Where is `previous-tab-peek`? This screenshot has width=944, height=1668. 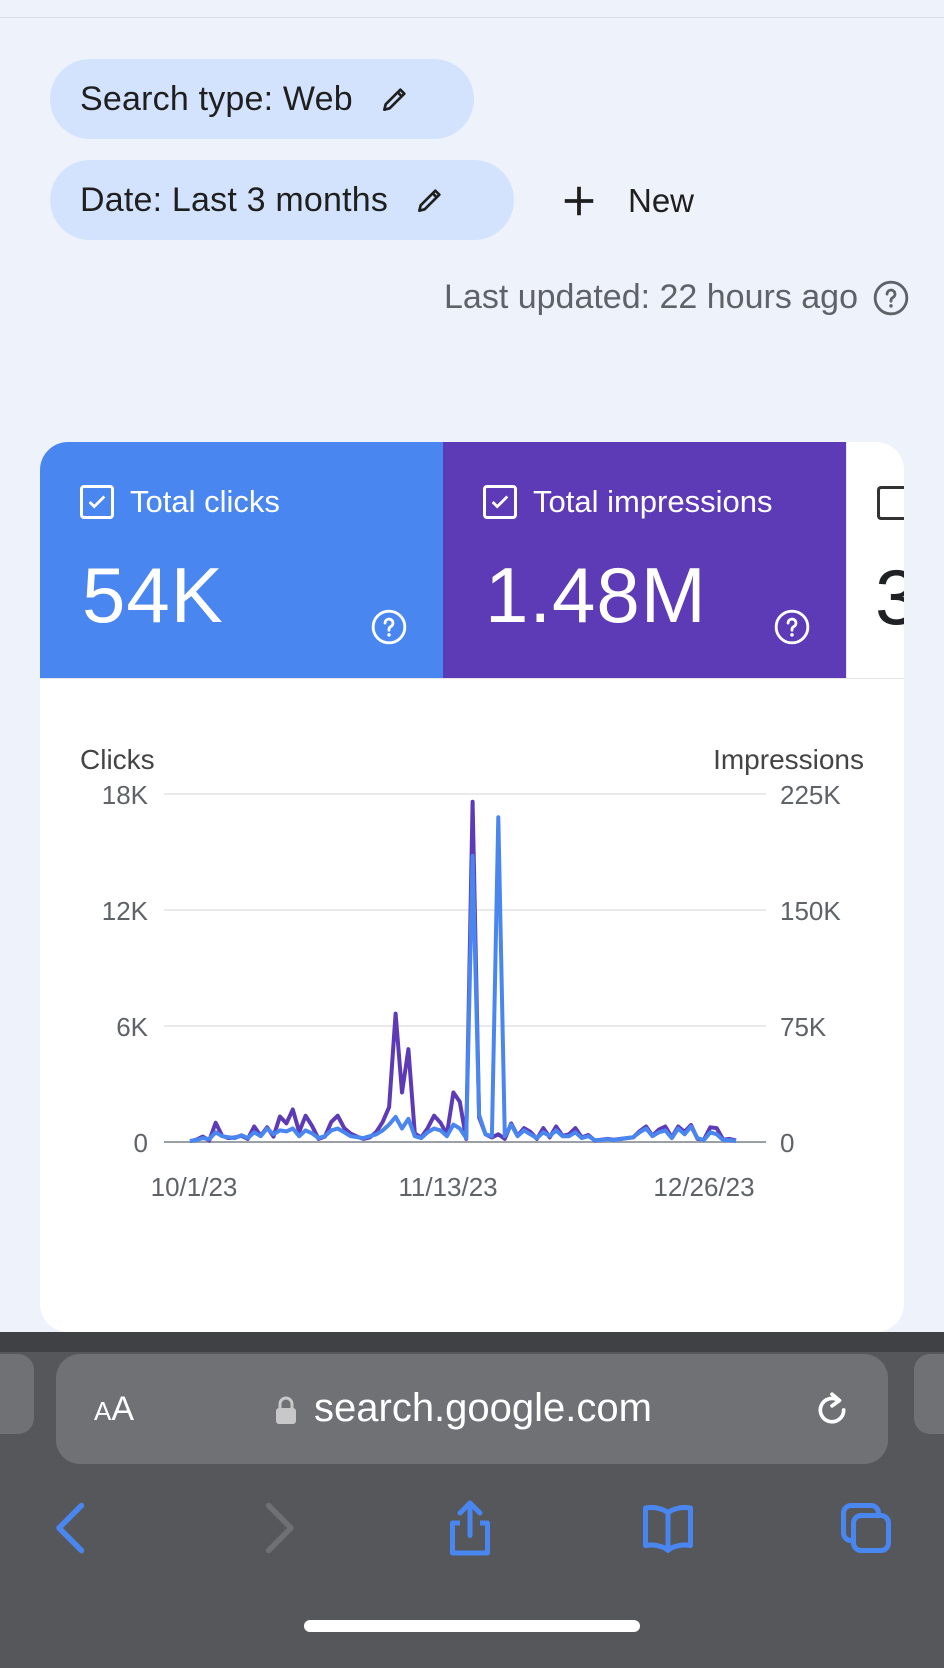
previous-tab-peek is located at coordinates (17, 1394).